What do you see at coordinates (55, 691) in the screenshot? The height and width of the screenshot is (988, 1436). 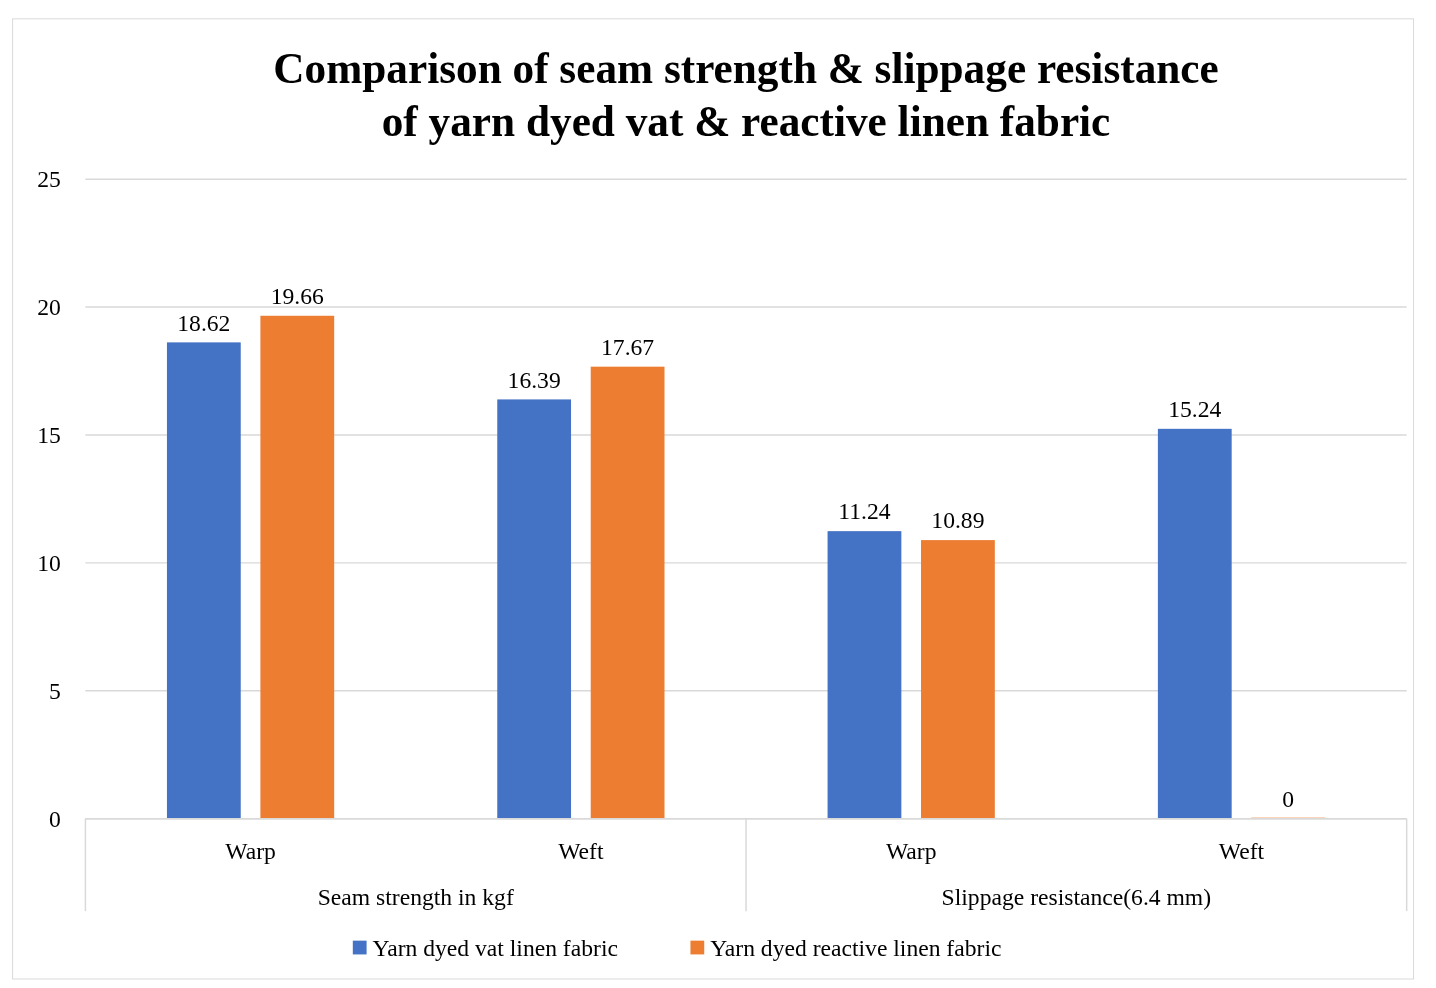 I see `y-tick-label: 5` at bounding box center [55, 691].